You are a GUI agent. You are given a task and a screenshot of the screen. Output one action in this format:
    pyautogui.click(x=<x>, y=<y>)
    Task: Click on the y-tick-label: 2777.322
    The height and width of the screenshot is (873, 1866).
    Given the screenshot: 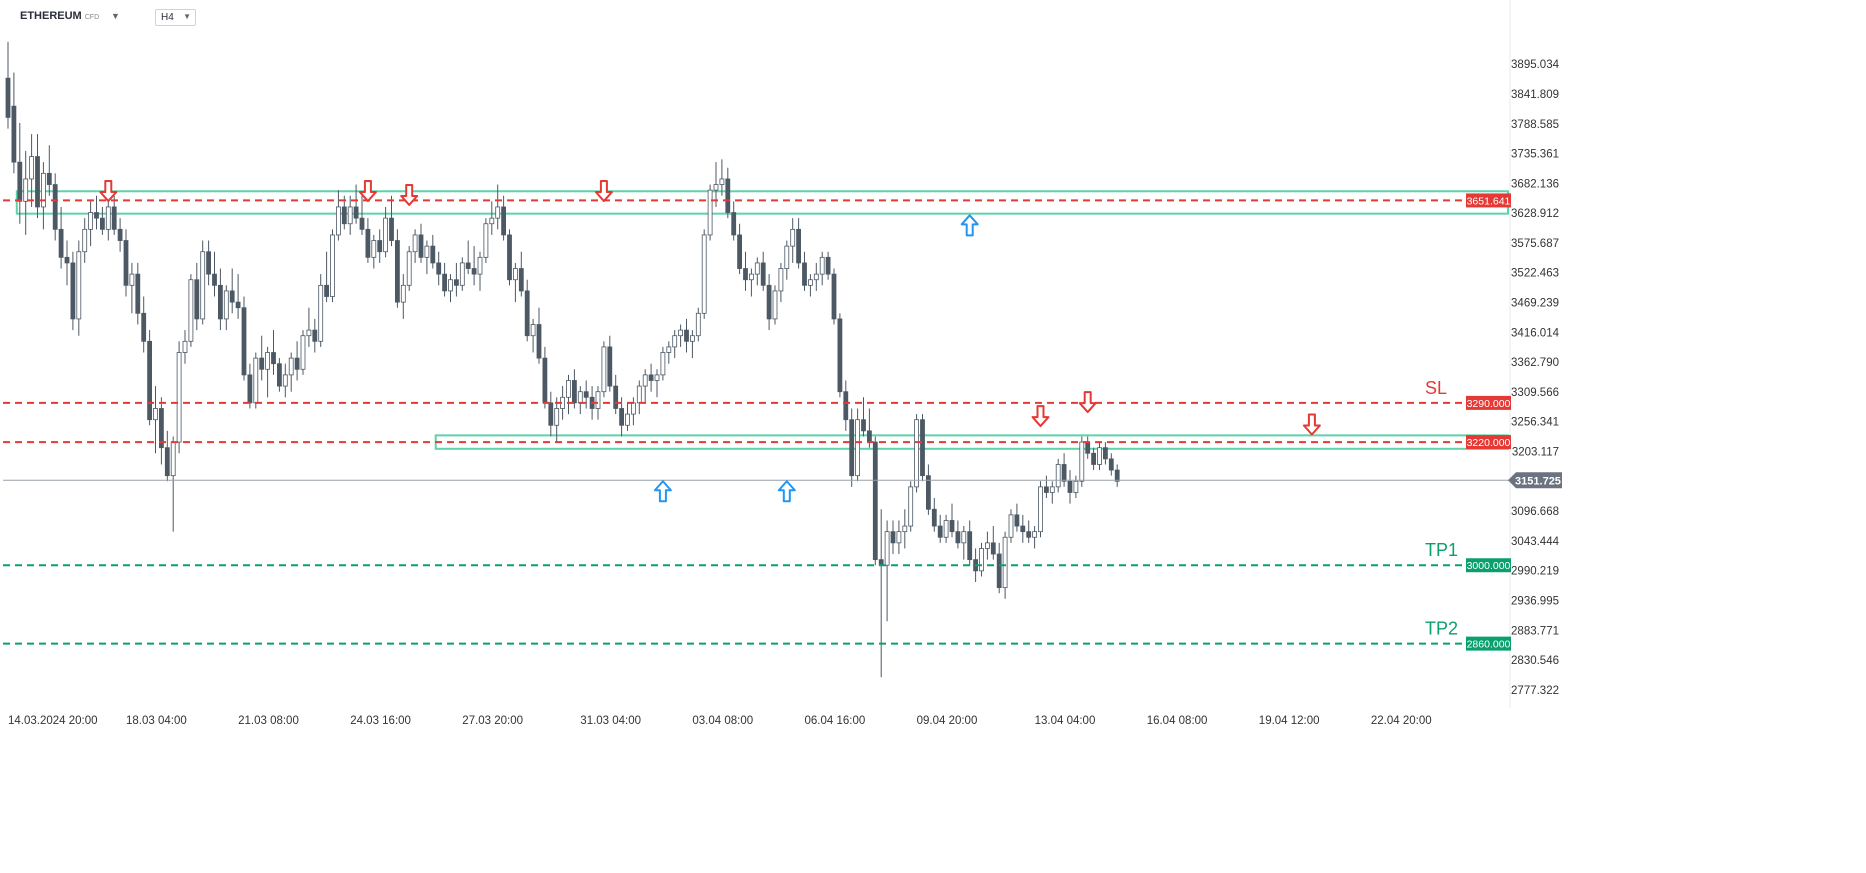 What is the action you would take?
    pyautogui.click(x=1535, y=691)
    